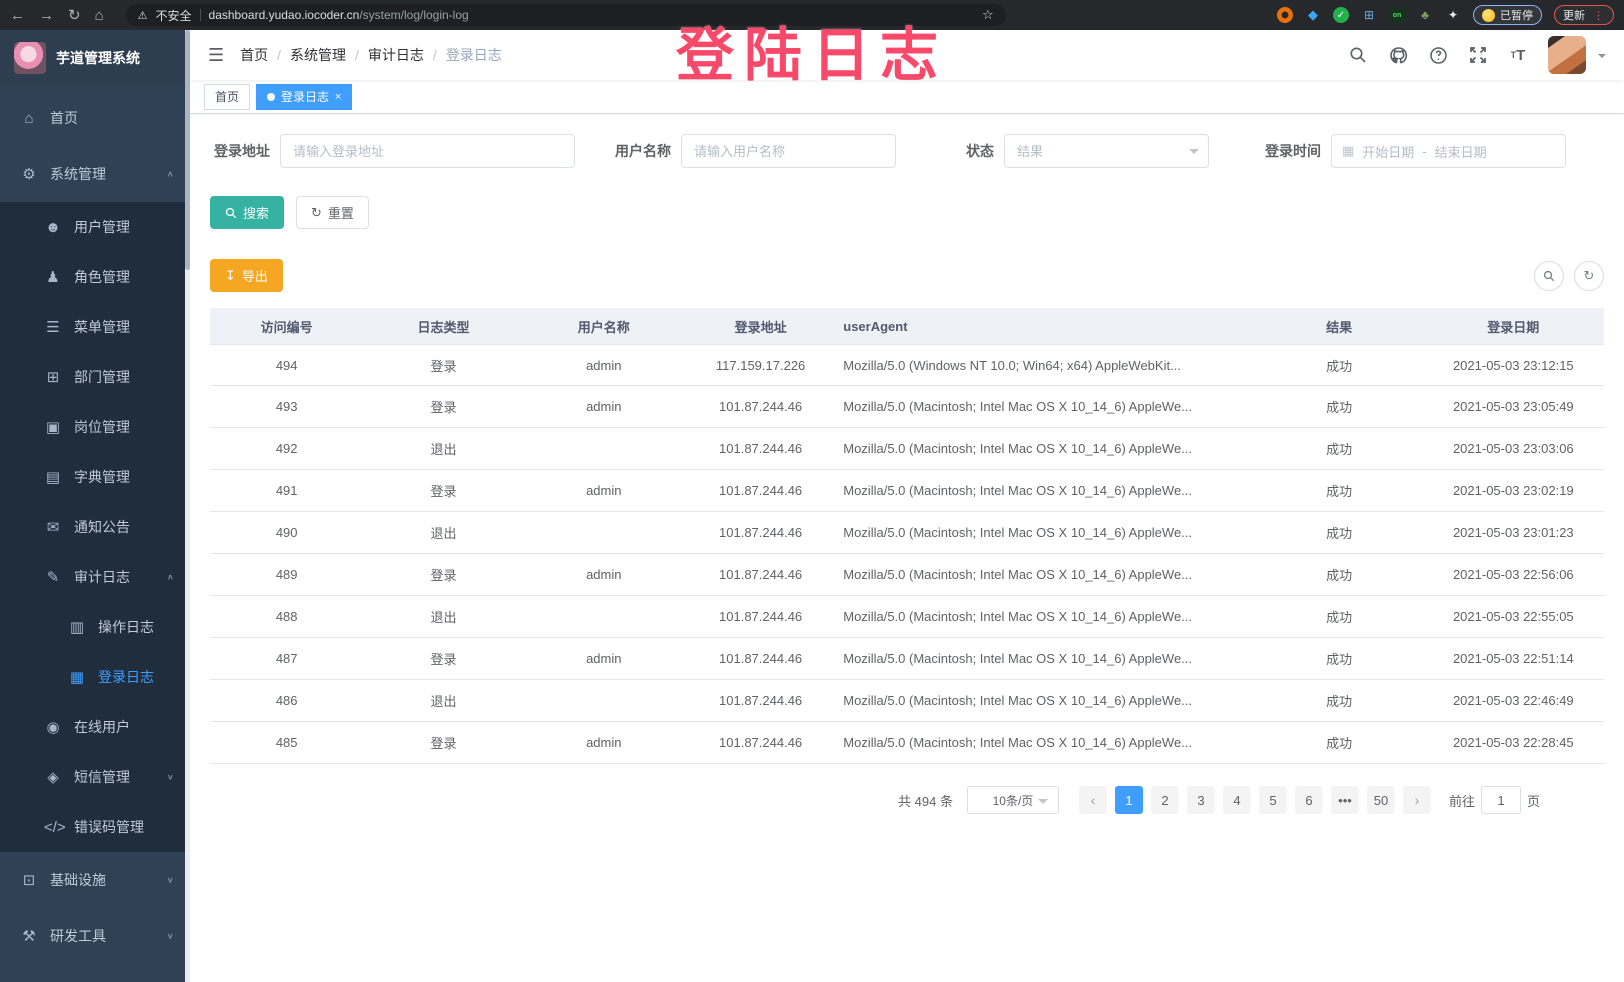 This screenshot has height=982, width=1624. I want to click on breadcrumb-item-0: 首页, so click(254, 55).